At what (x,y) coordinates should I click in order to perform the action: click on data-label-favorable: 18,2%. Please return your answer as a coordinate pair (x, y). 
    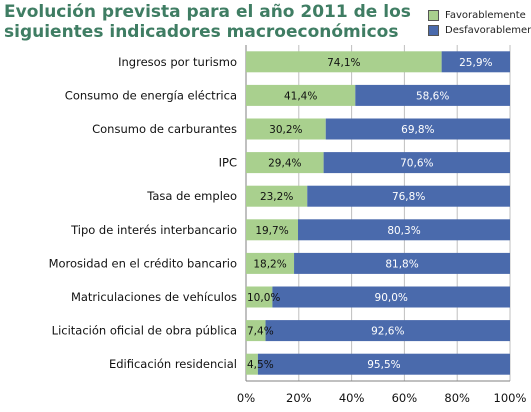
    Looking at the image, I should click on (269, 264).